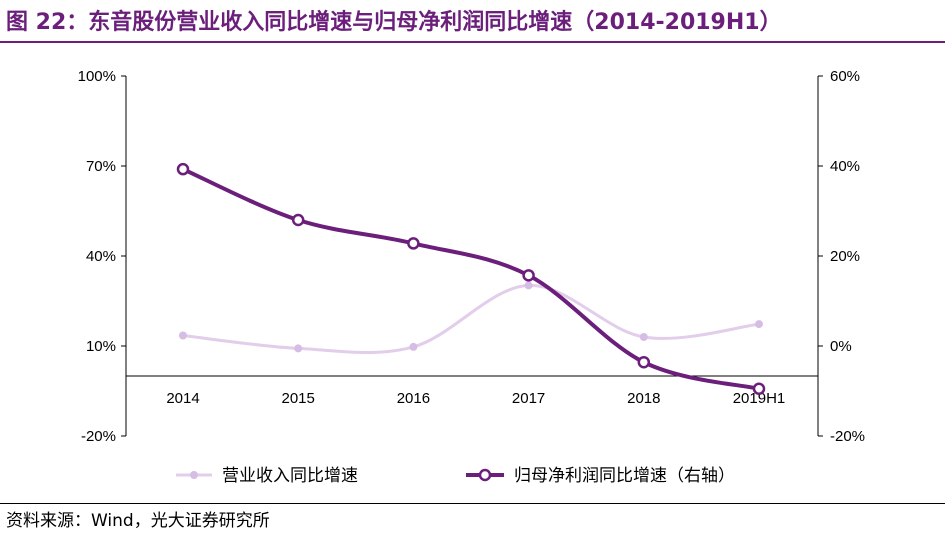  I want to click on y-right-tick-label: 0%, so click(841, 346).